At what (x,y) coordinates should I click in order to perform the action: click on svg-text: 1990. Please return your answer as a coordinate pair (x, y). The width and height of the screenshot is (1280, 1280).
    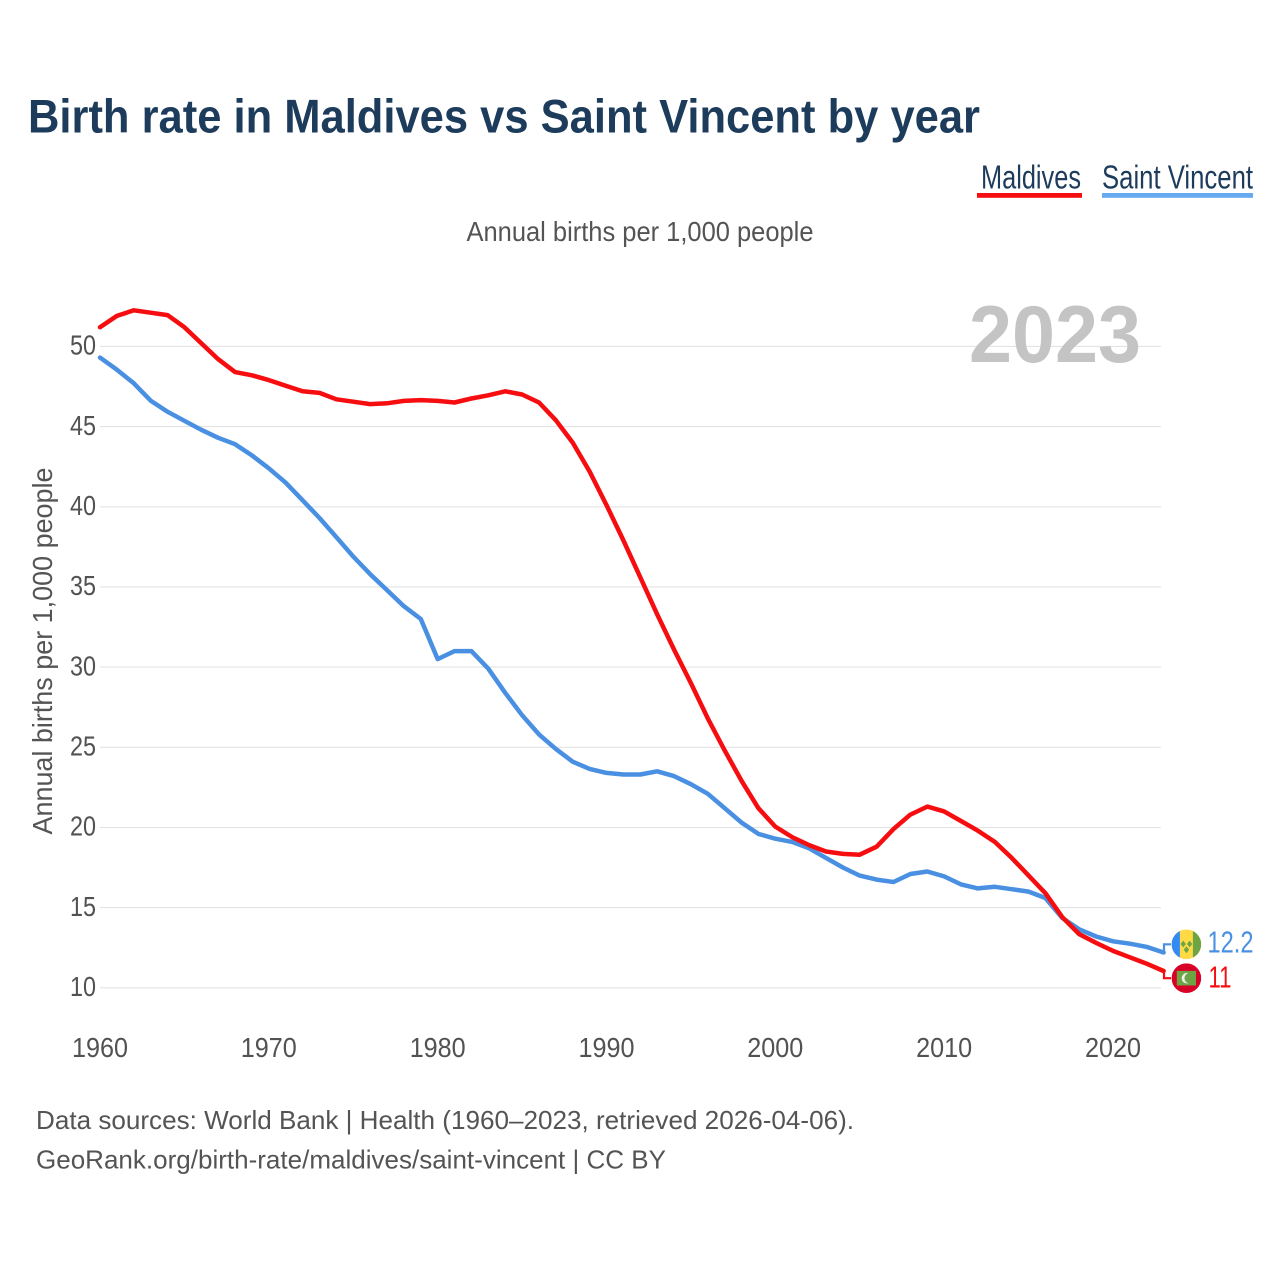
    Looking at the image, I should click on (607, 1047).